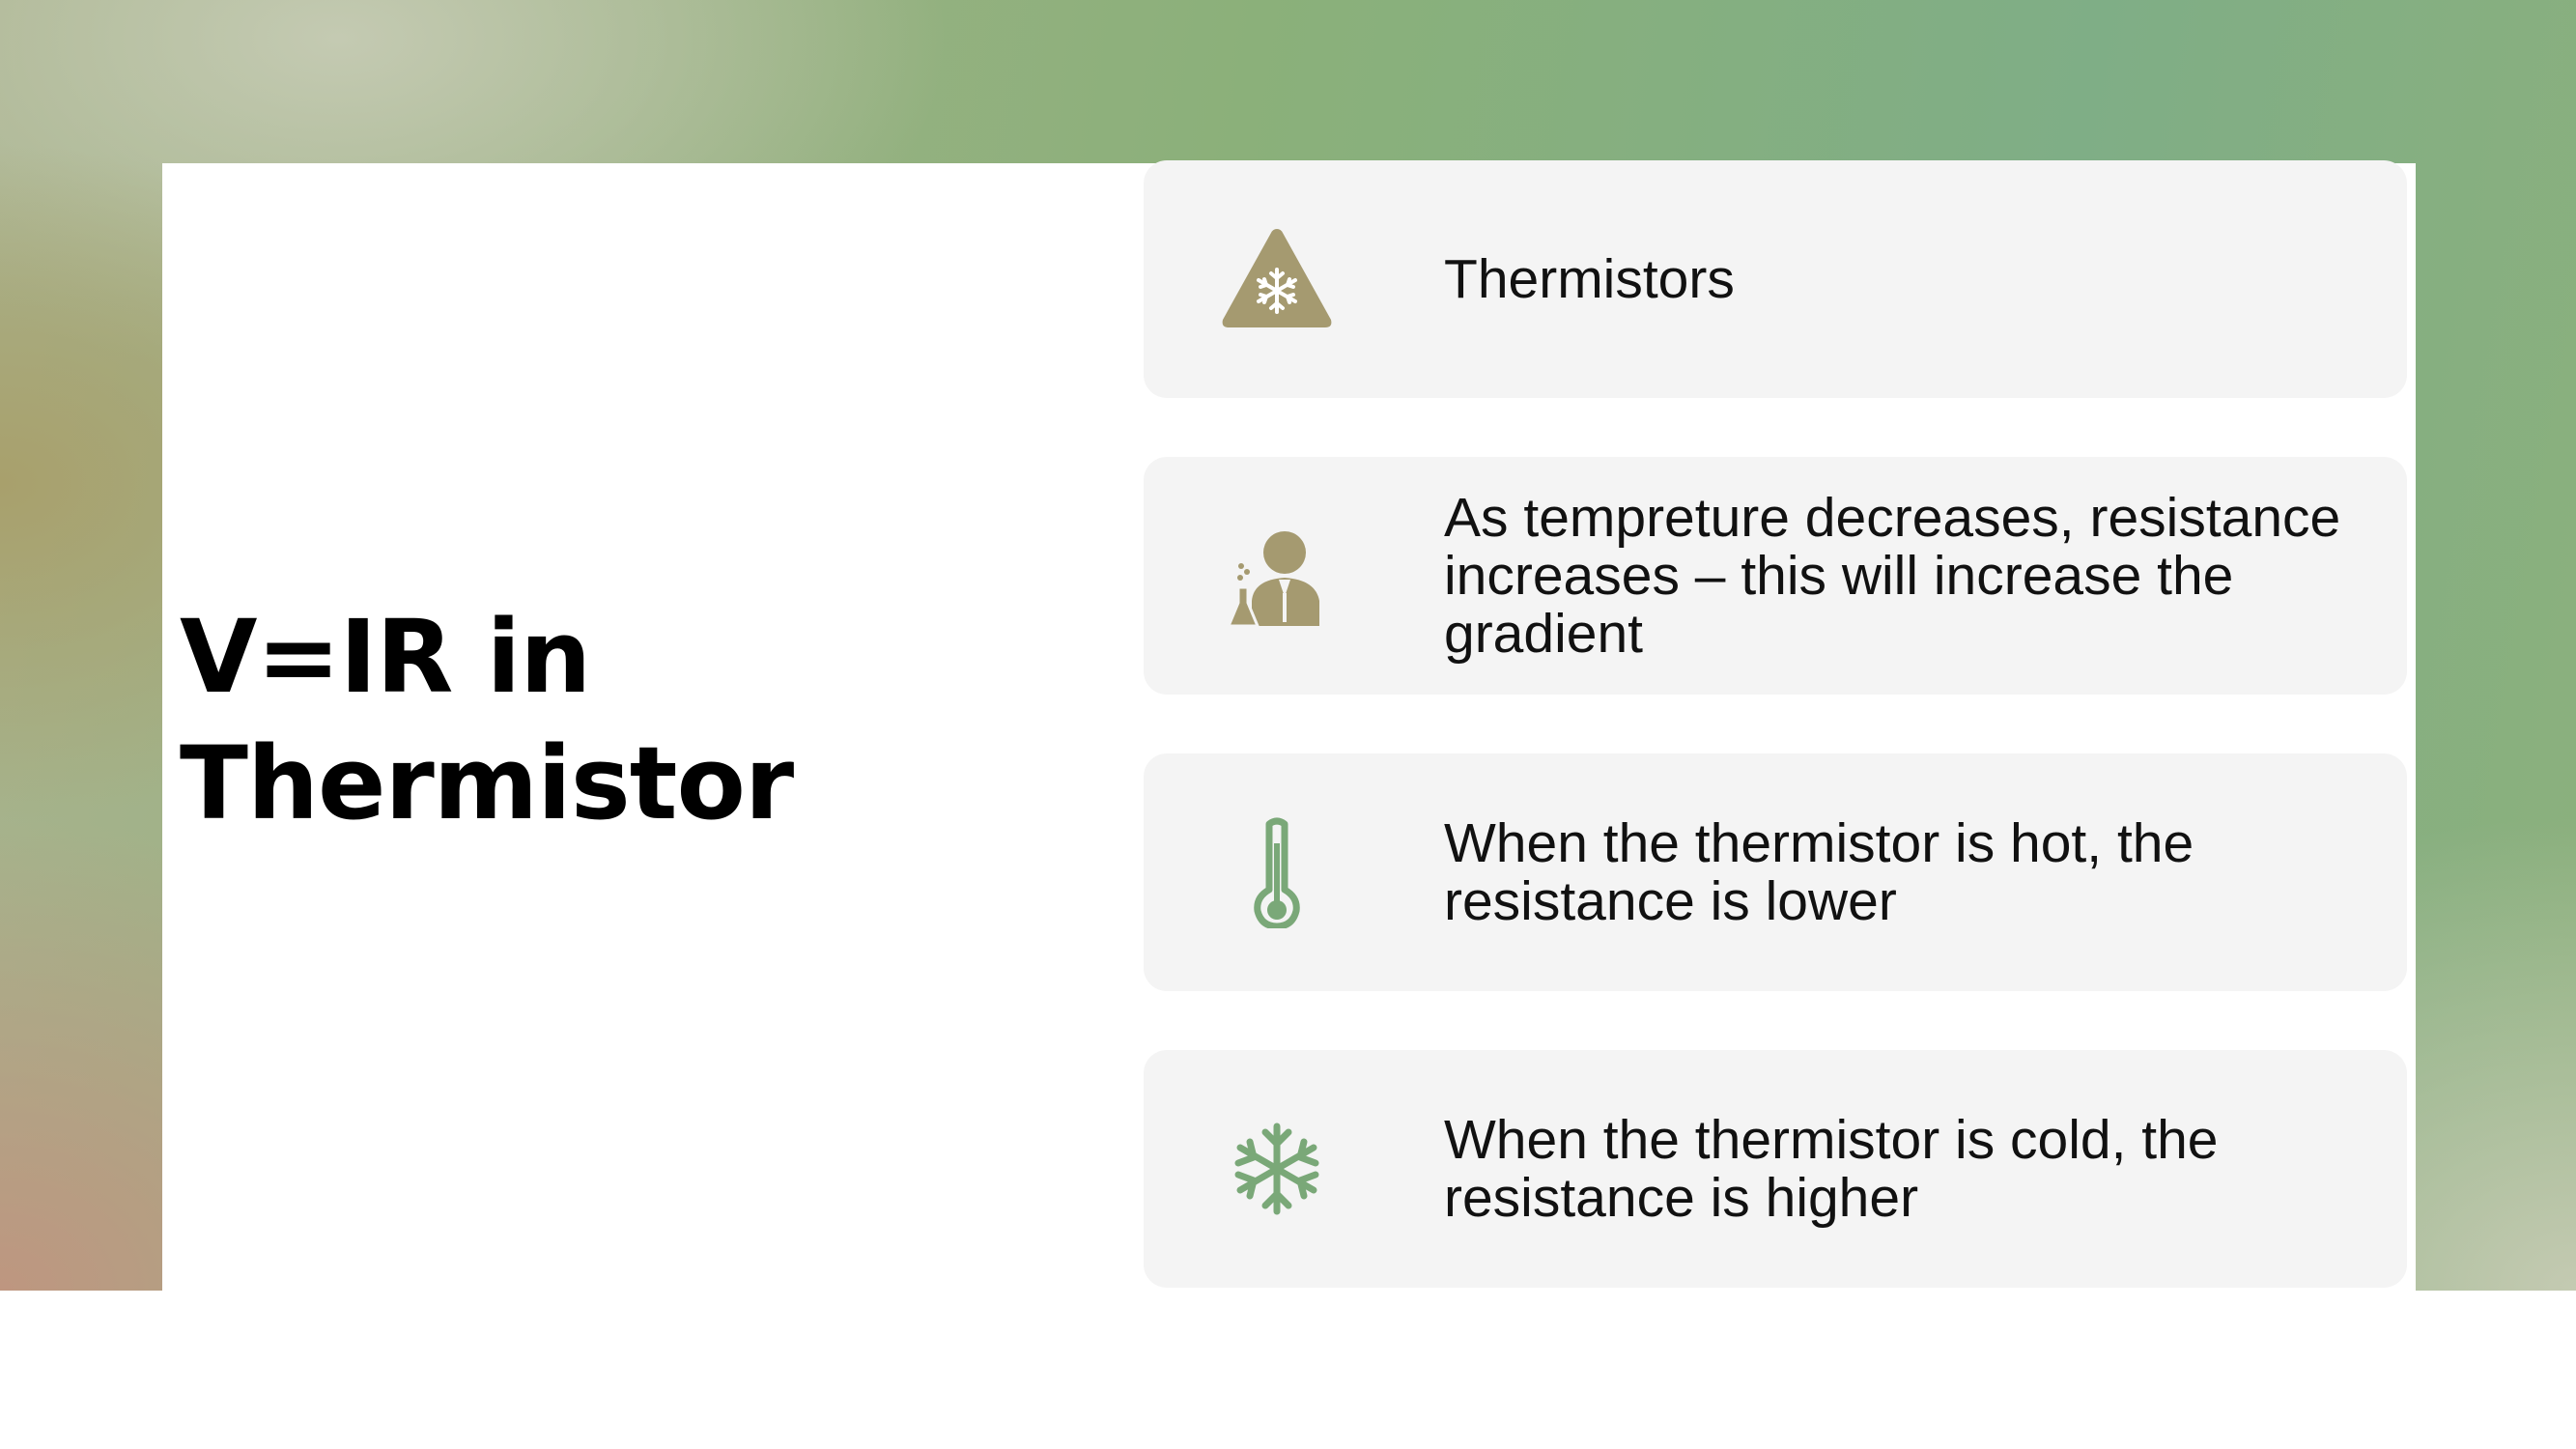 The image size is (2576, 1449). I want to click on slide-title: V=IR in Thermistor, so click(487, 720).